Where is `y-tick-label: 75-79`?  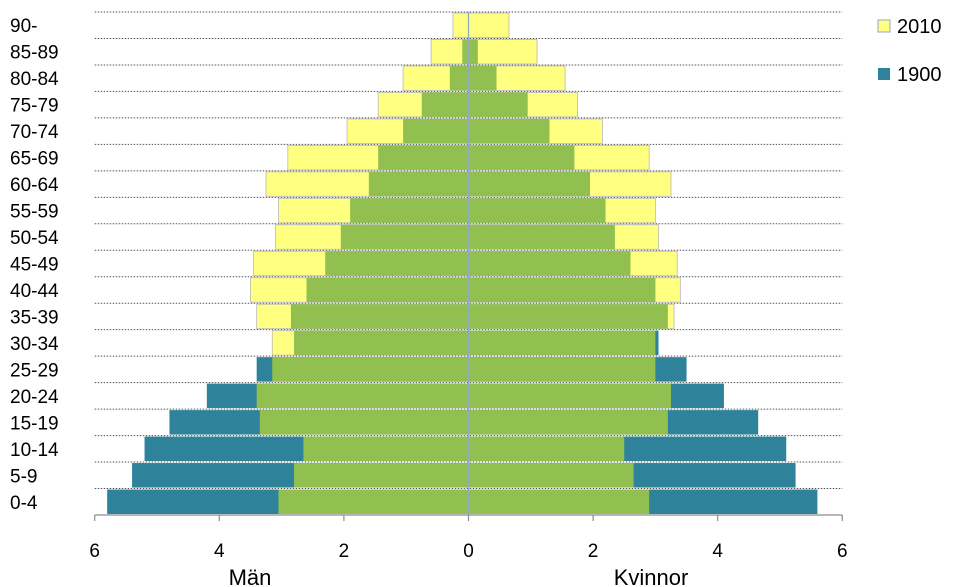
y-tick-label: 75-79 is located at coordinates (34, 106).